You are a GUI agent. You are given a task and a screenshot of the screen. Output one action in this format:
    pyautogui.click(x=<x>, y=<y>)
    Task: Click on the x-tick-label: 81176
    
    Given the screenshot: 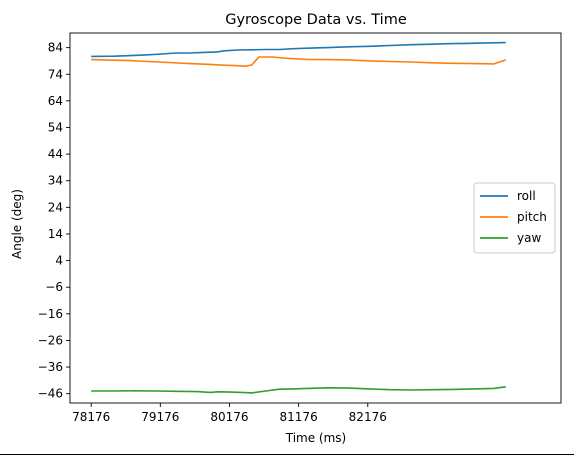 What is the action you would take?
    pyautogui.click(x=299, y=417)
    